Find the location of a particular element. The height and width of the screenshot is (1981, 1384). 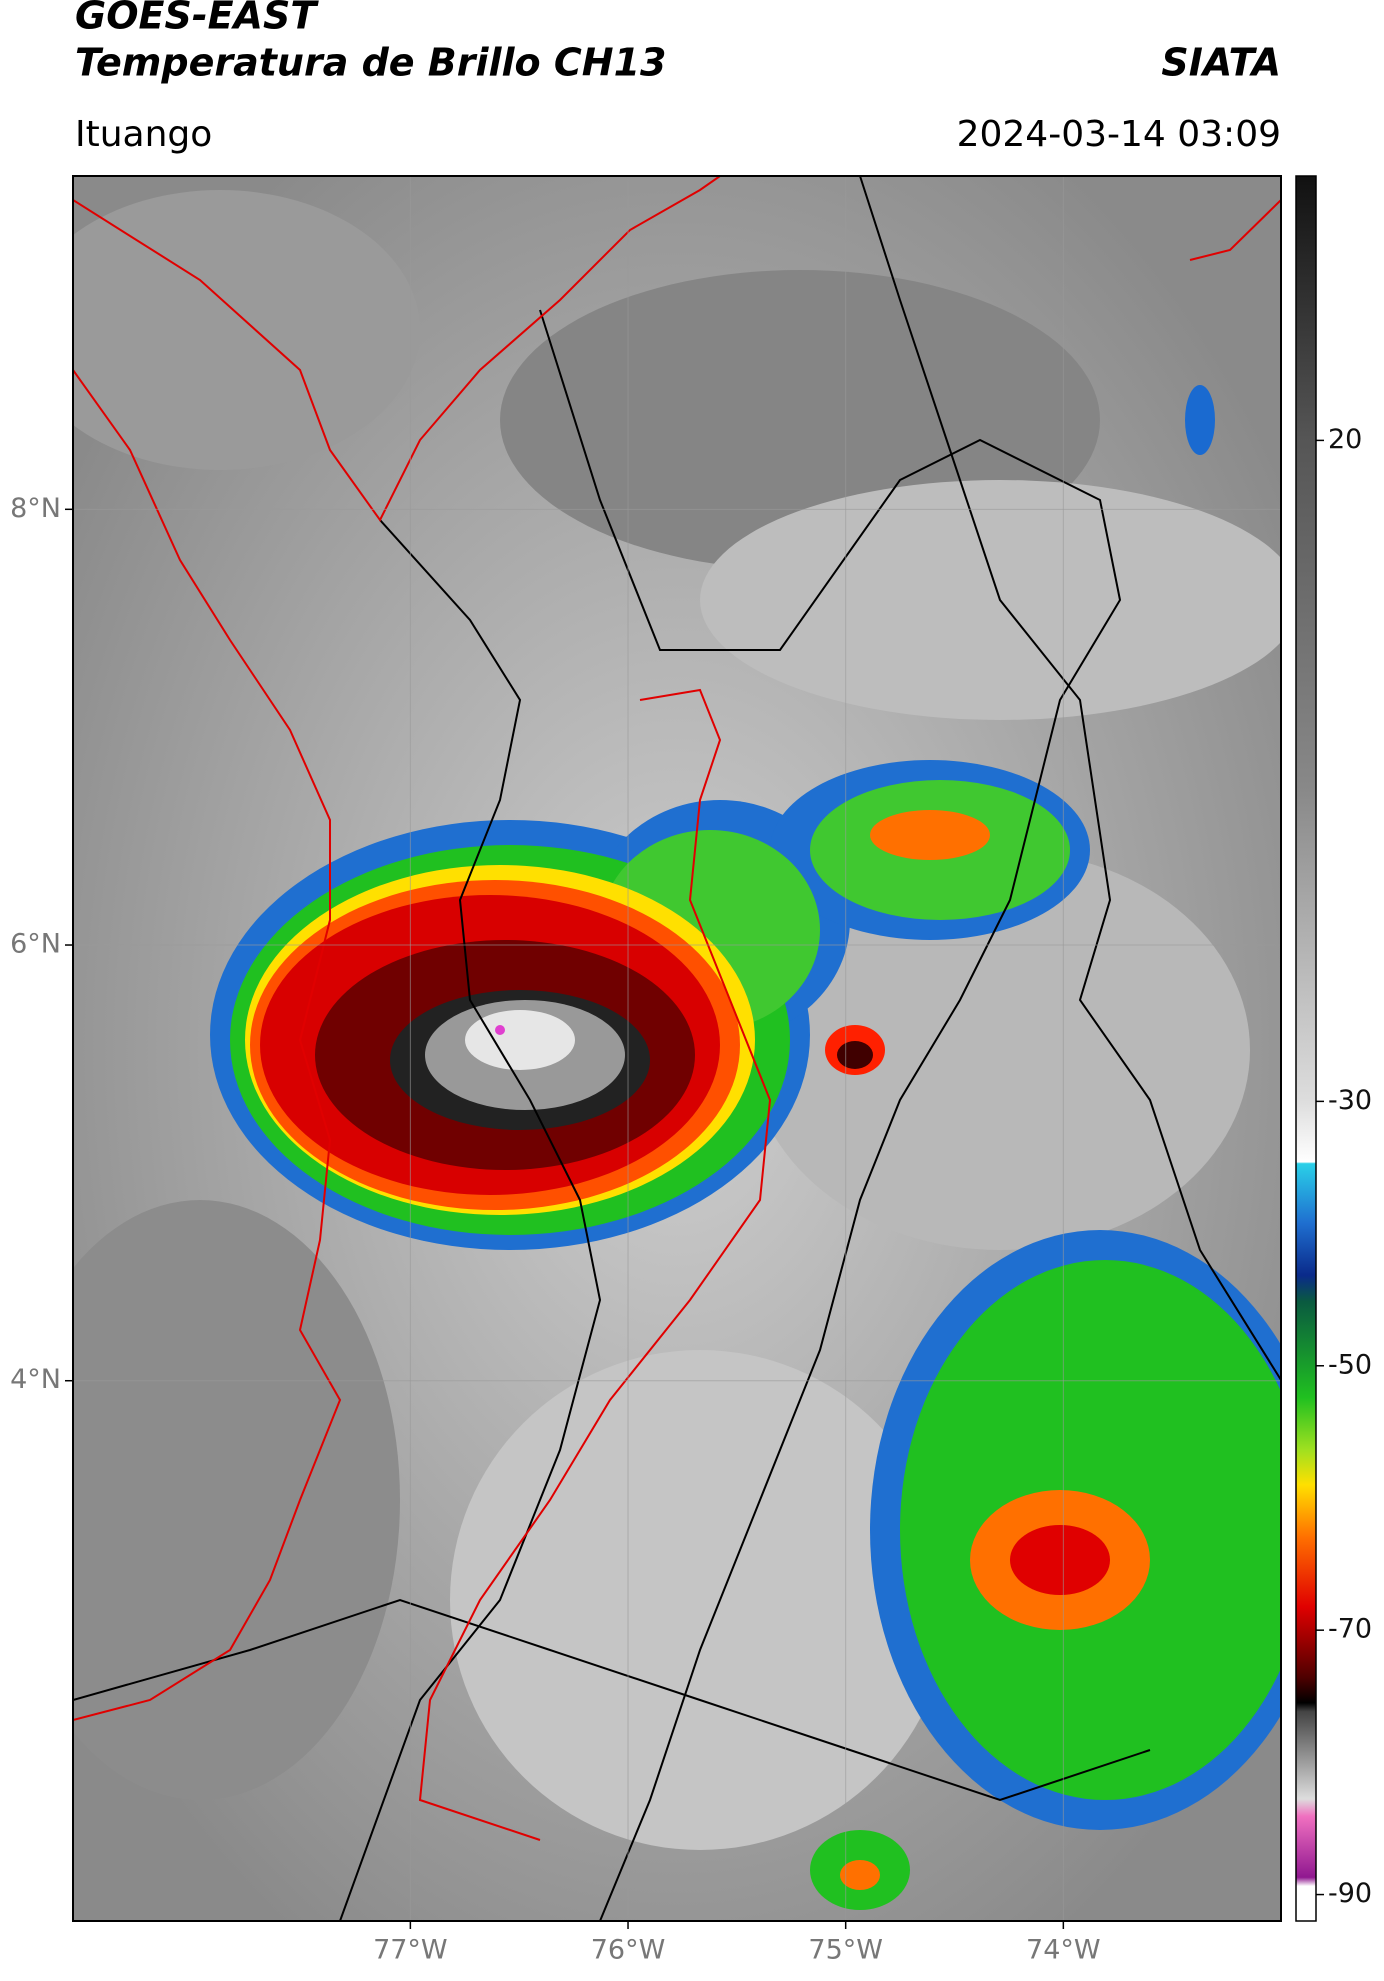

colorbar-tick-label: 20 is located at coordinates (1345, 439).